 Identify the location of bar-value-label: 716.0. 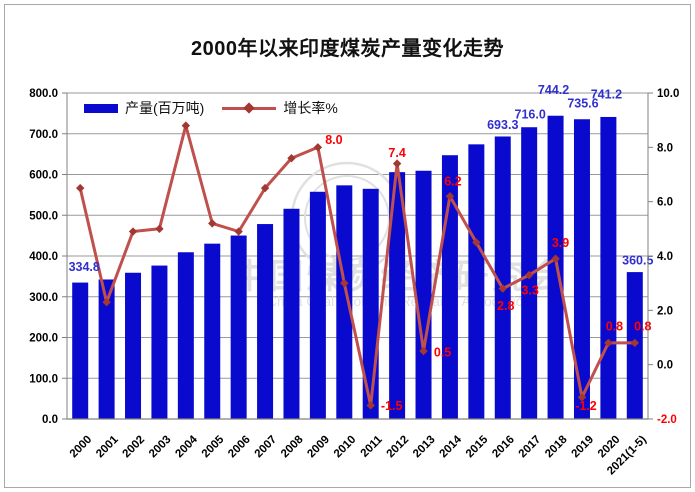
(530, 115).